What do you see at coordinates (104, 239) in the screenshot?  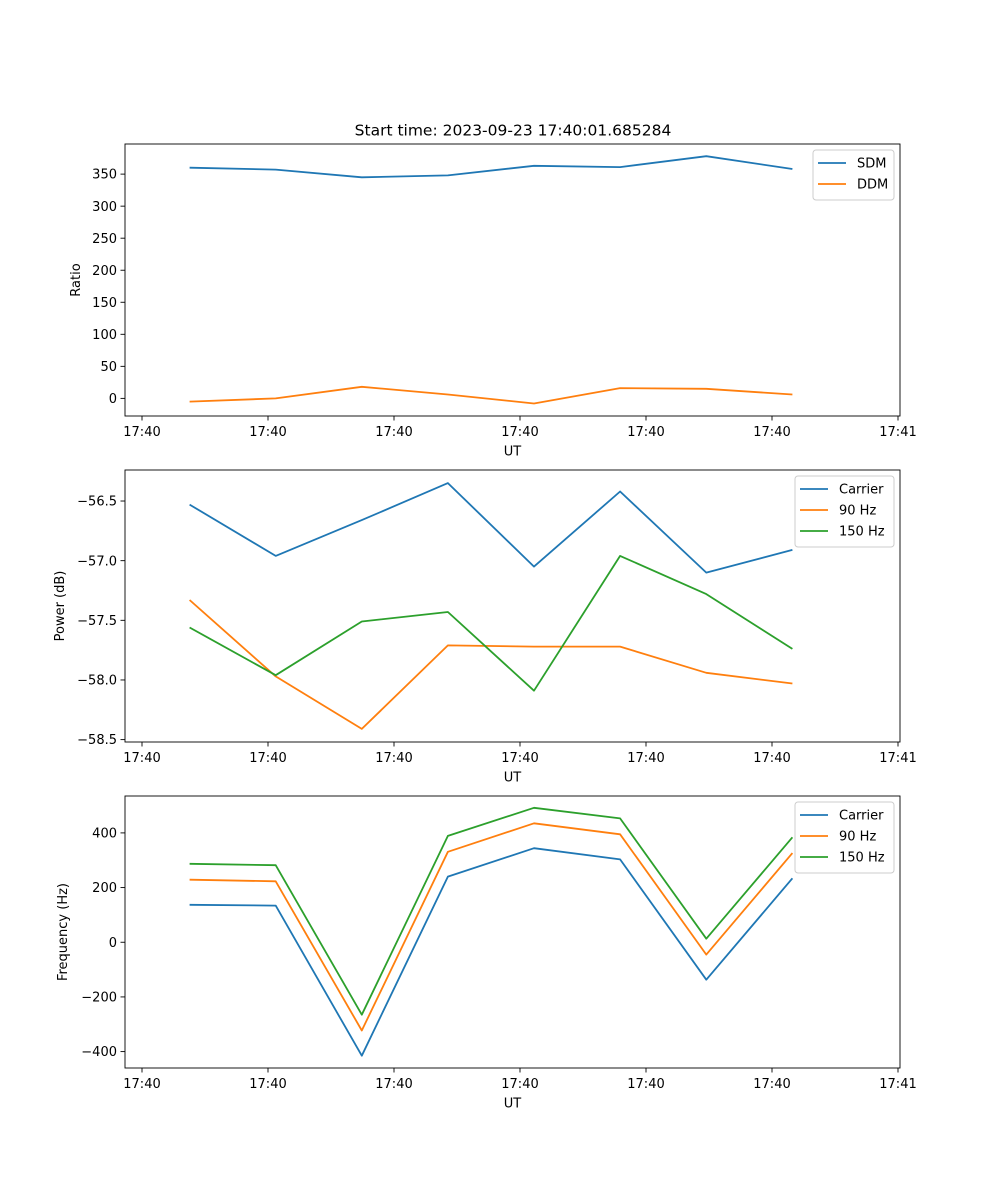 I see `y-tick-label: 250` at bounding box center [104, 239].